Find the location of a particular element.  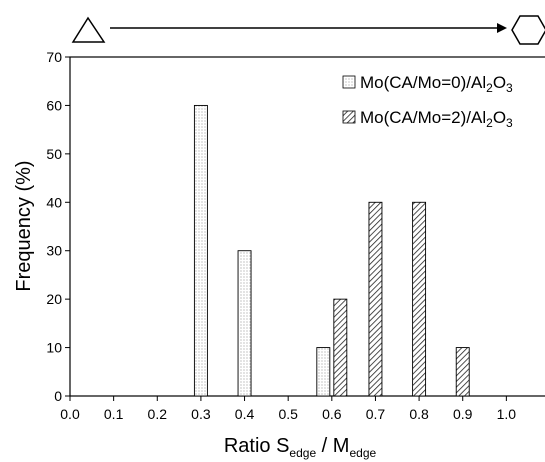

x-axis-title-sub2: edge is located at coordinates (362, 453).